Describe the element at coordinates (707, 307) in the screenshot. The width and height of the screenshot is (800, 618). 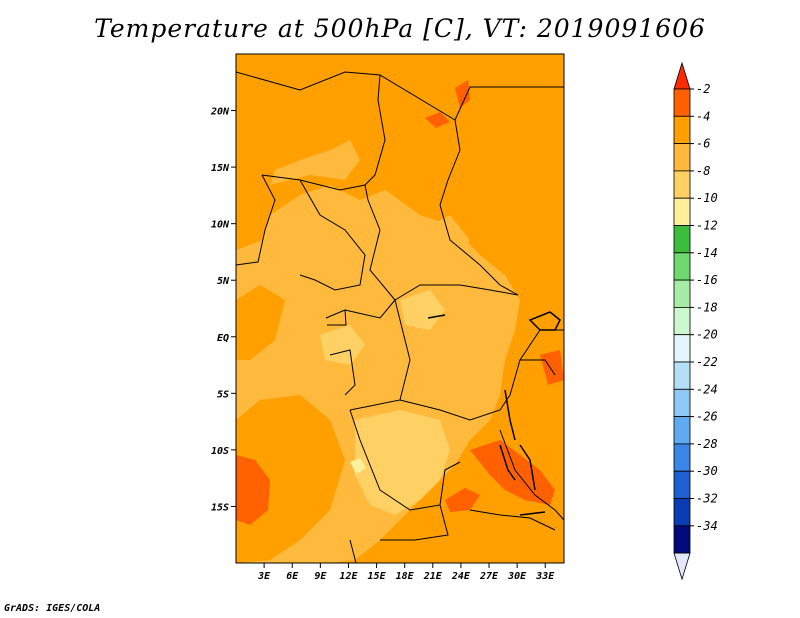
I see `colorbar-label: -18` at that location.